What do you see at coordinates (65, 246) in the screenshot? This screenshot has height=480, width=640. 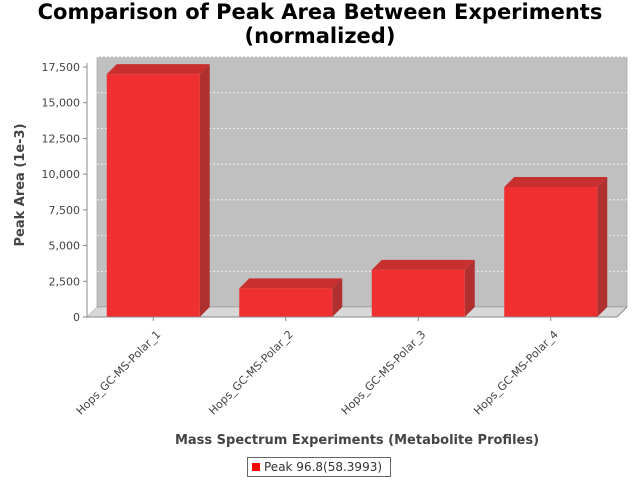 I see `y-tick-label: 5,000` at bounding box center [65, 246].